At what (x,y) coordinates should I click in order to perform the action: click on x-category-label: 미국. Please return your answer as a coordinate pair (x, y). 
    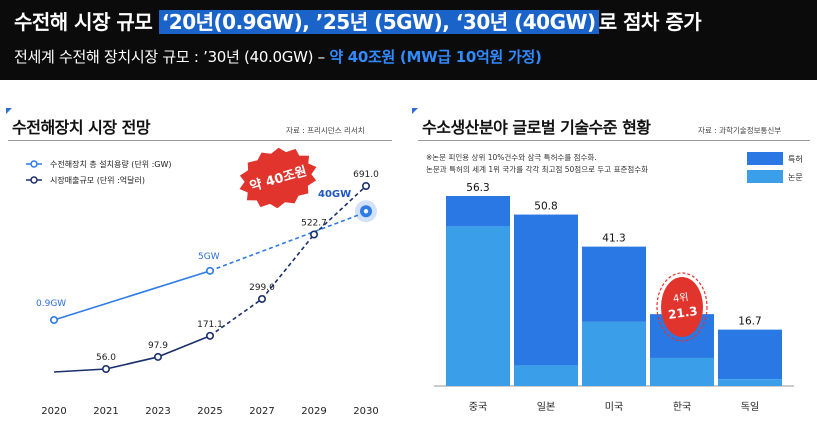
    Looking at the image, I should click on (614, 407).